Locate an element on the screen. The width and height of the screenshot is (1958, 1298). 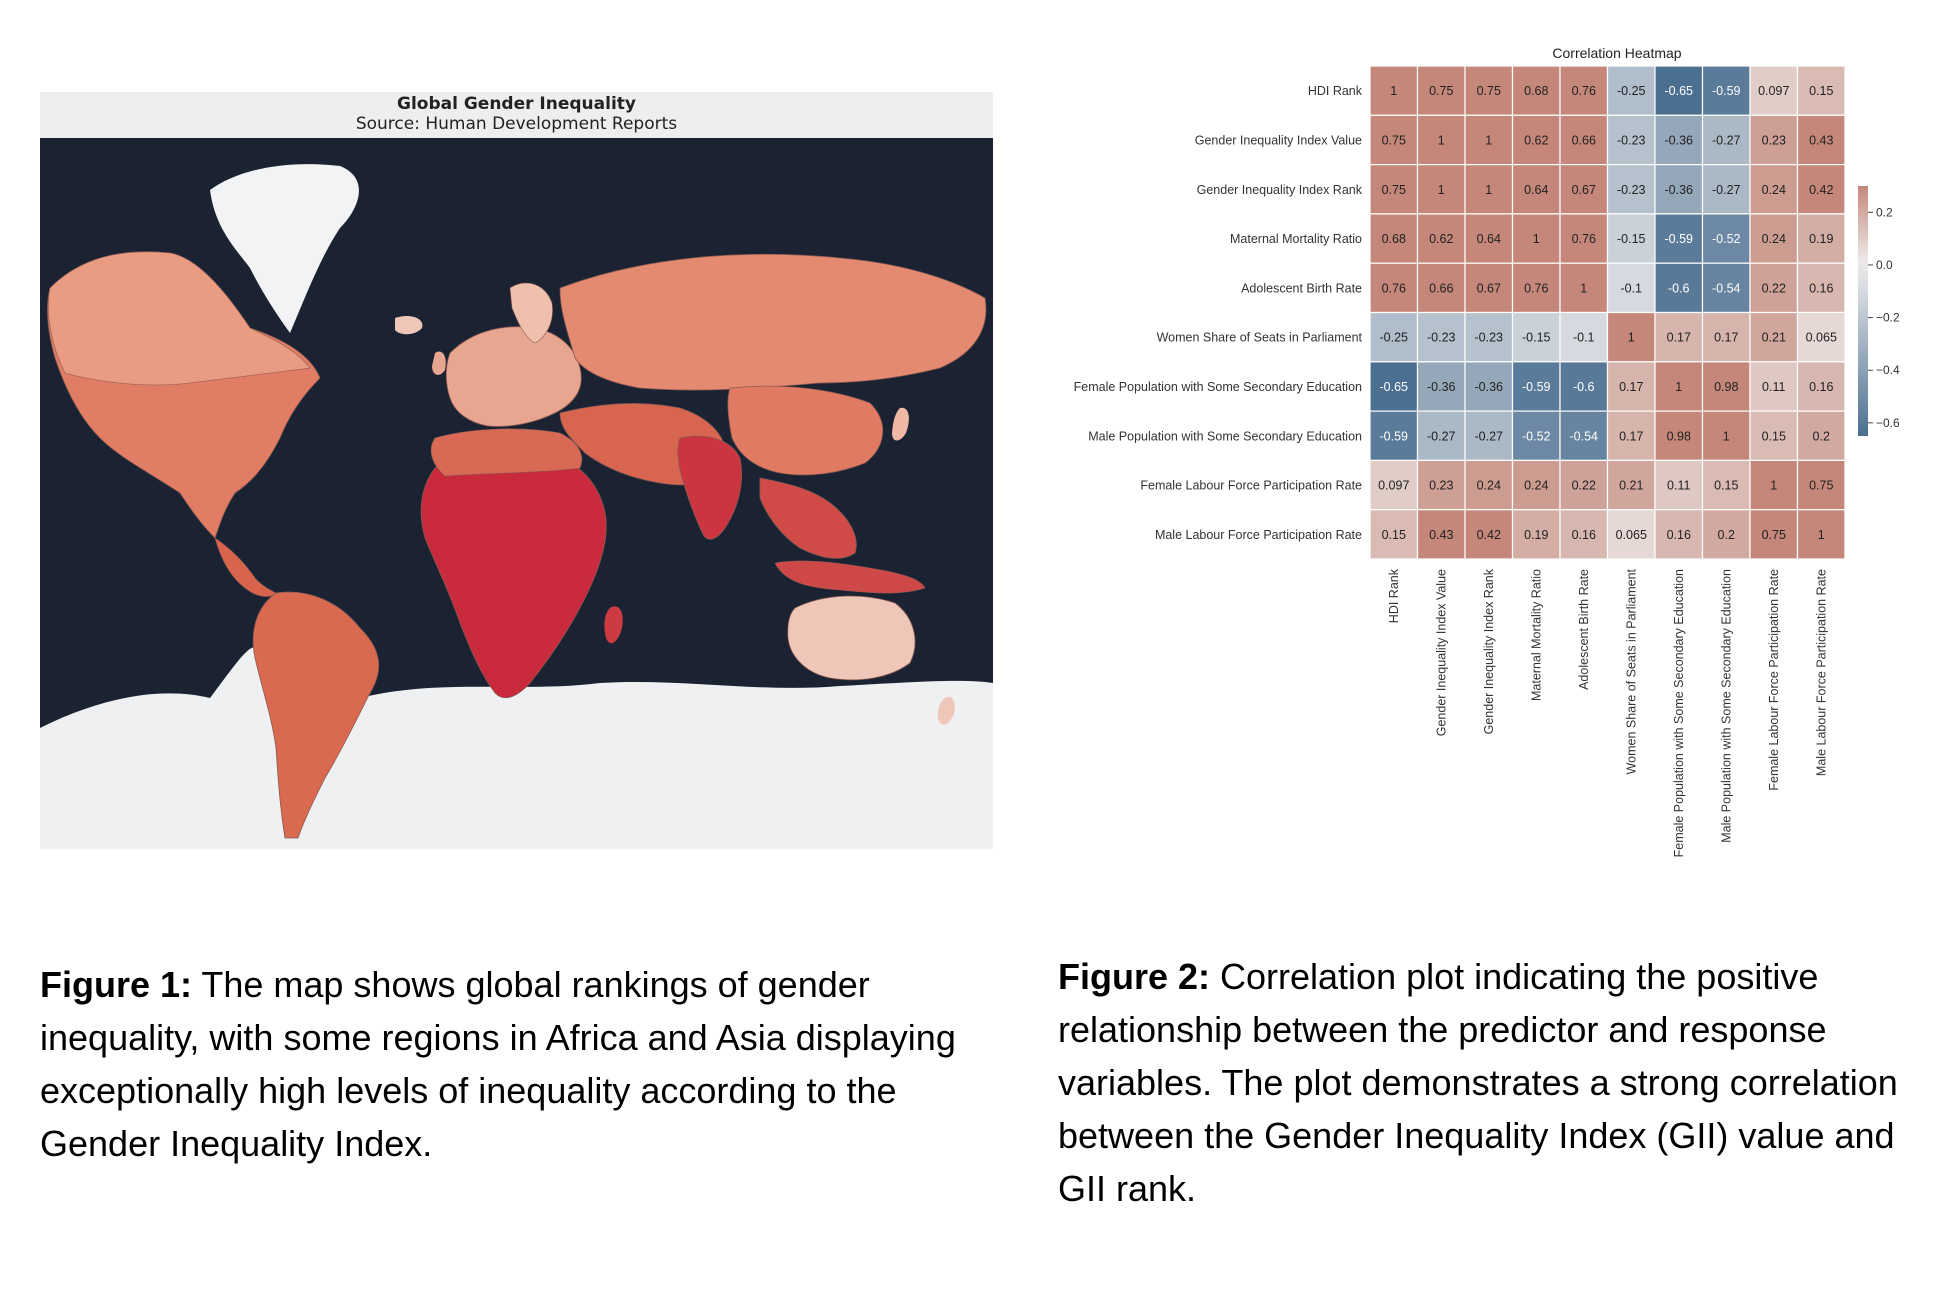
heatmap-col-label: Gender Inequality Index Rank is located at coordinates (1489, 651).